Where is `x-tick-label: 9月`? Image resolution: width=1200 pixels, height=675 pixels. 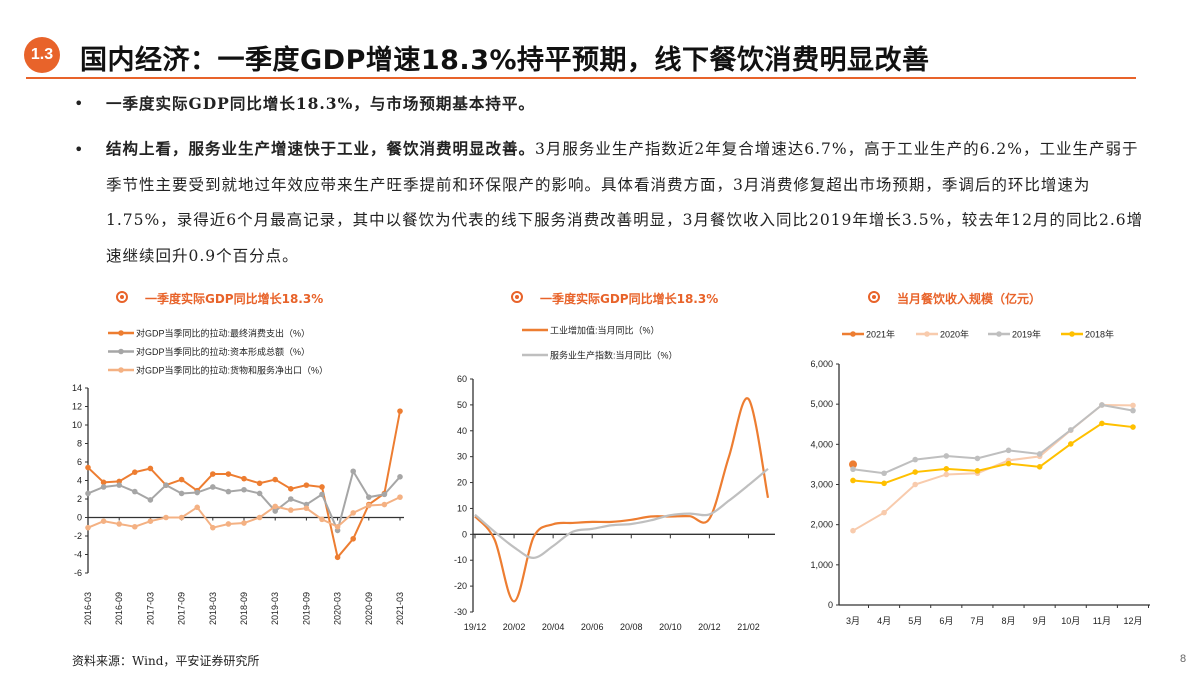 x-tick-label: 9月 is located at coordinates (1040, 621).